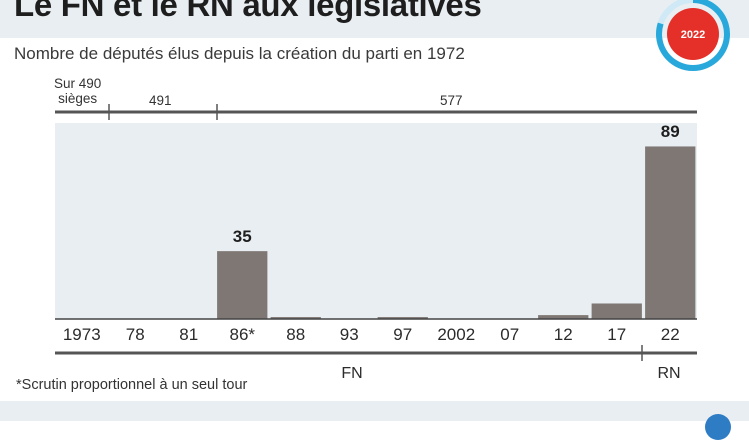 This screenshot has width=749, height=440. What do you see at coordinates (669, 373) in the screenshot?
I see `party-label-rn: RN` at bounding box center [669, 373].